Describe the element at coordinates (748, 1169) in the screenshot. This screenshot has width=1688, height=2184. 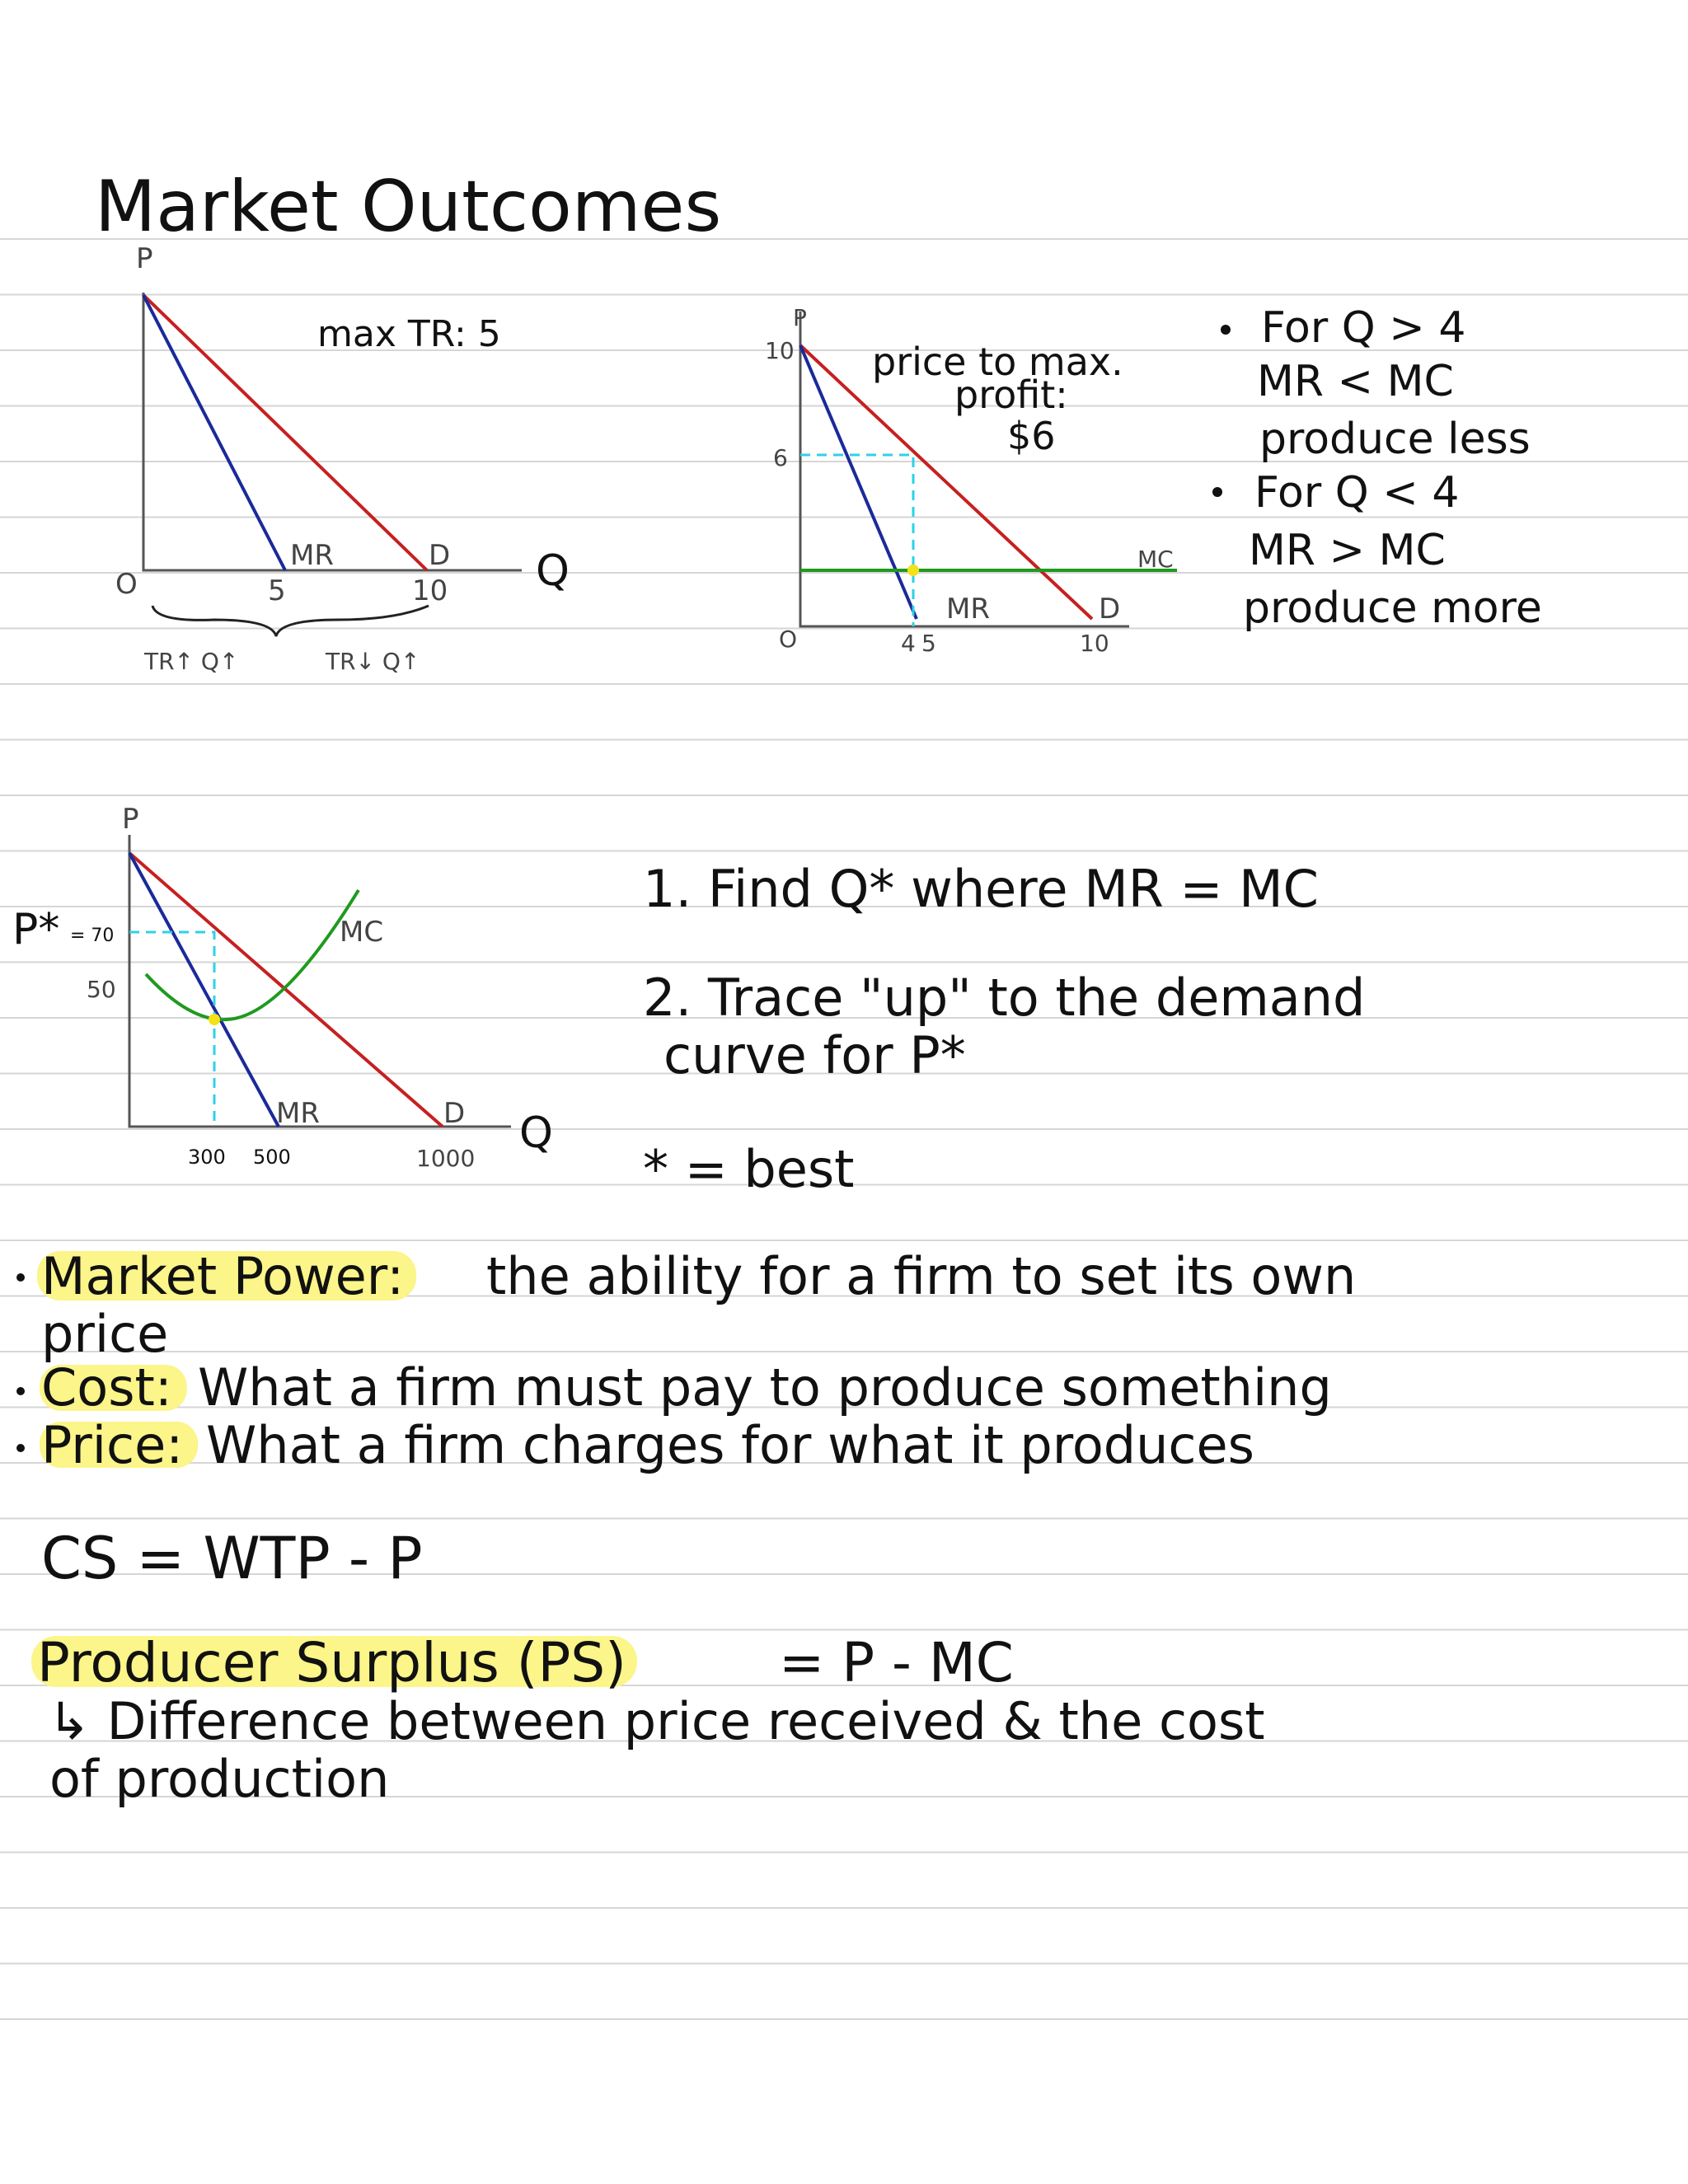
I see `step: * = best` at that location.